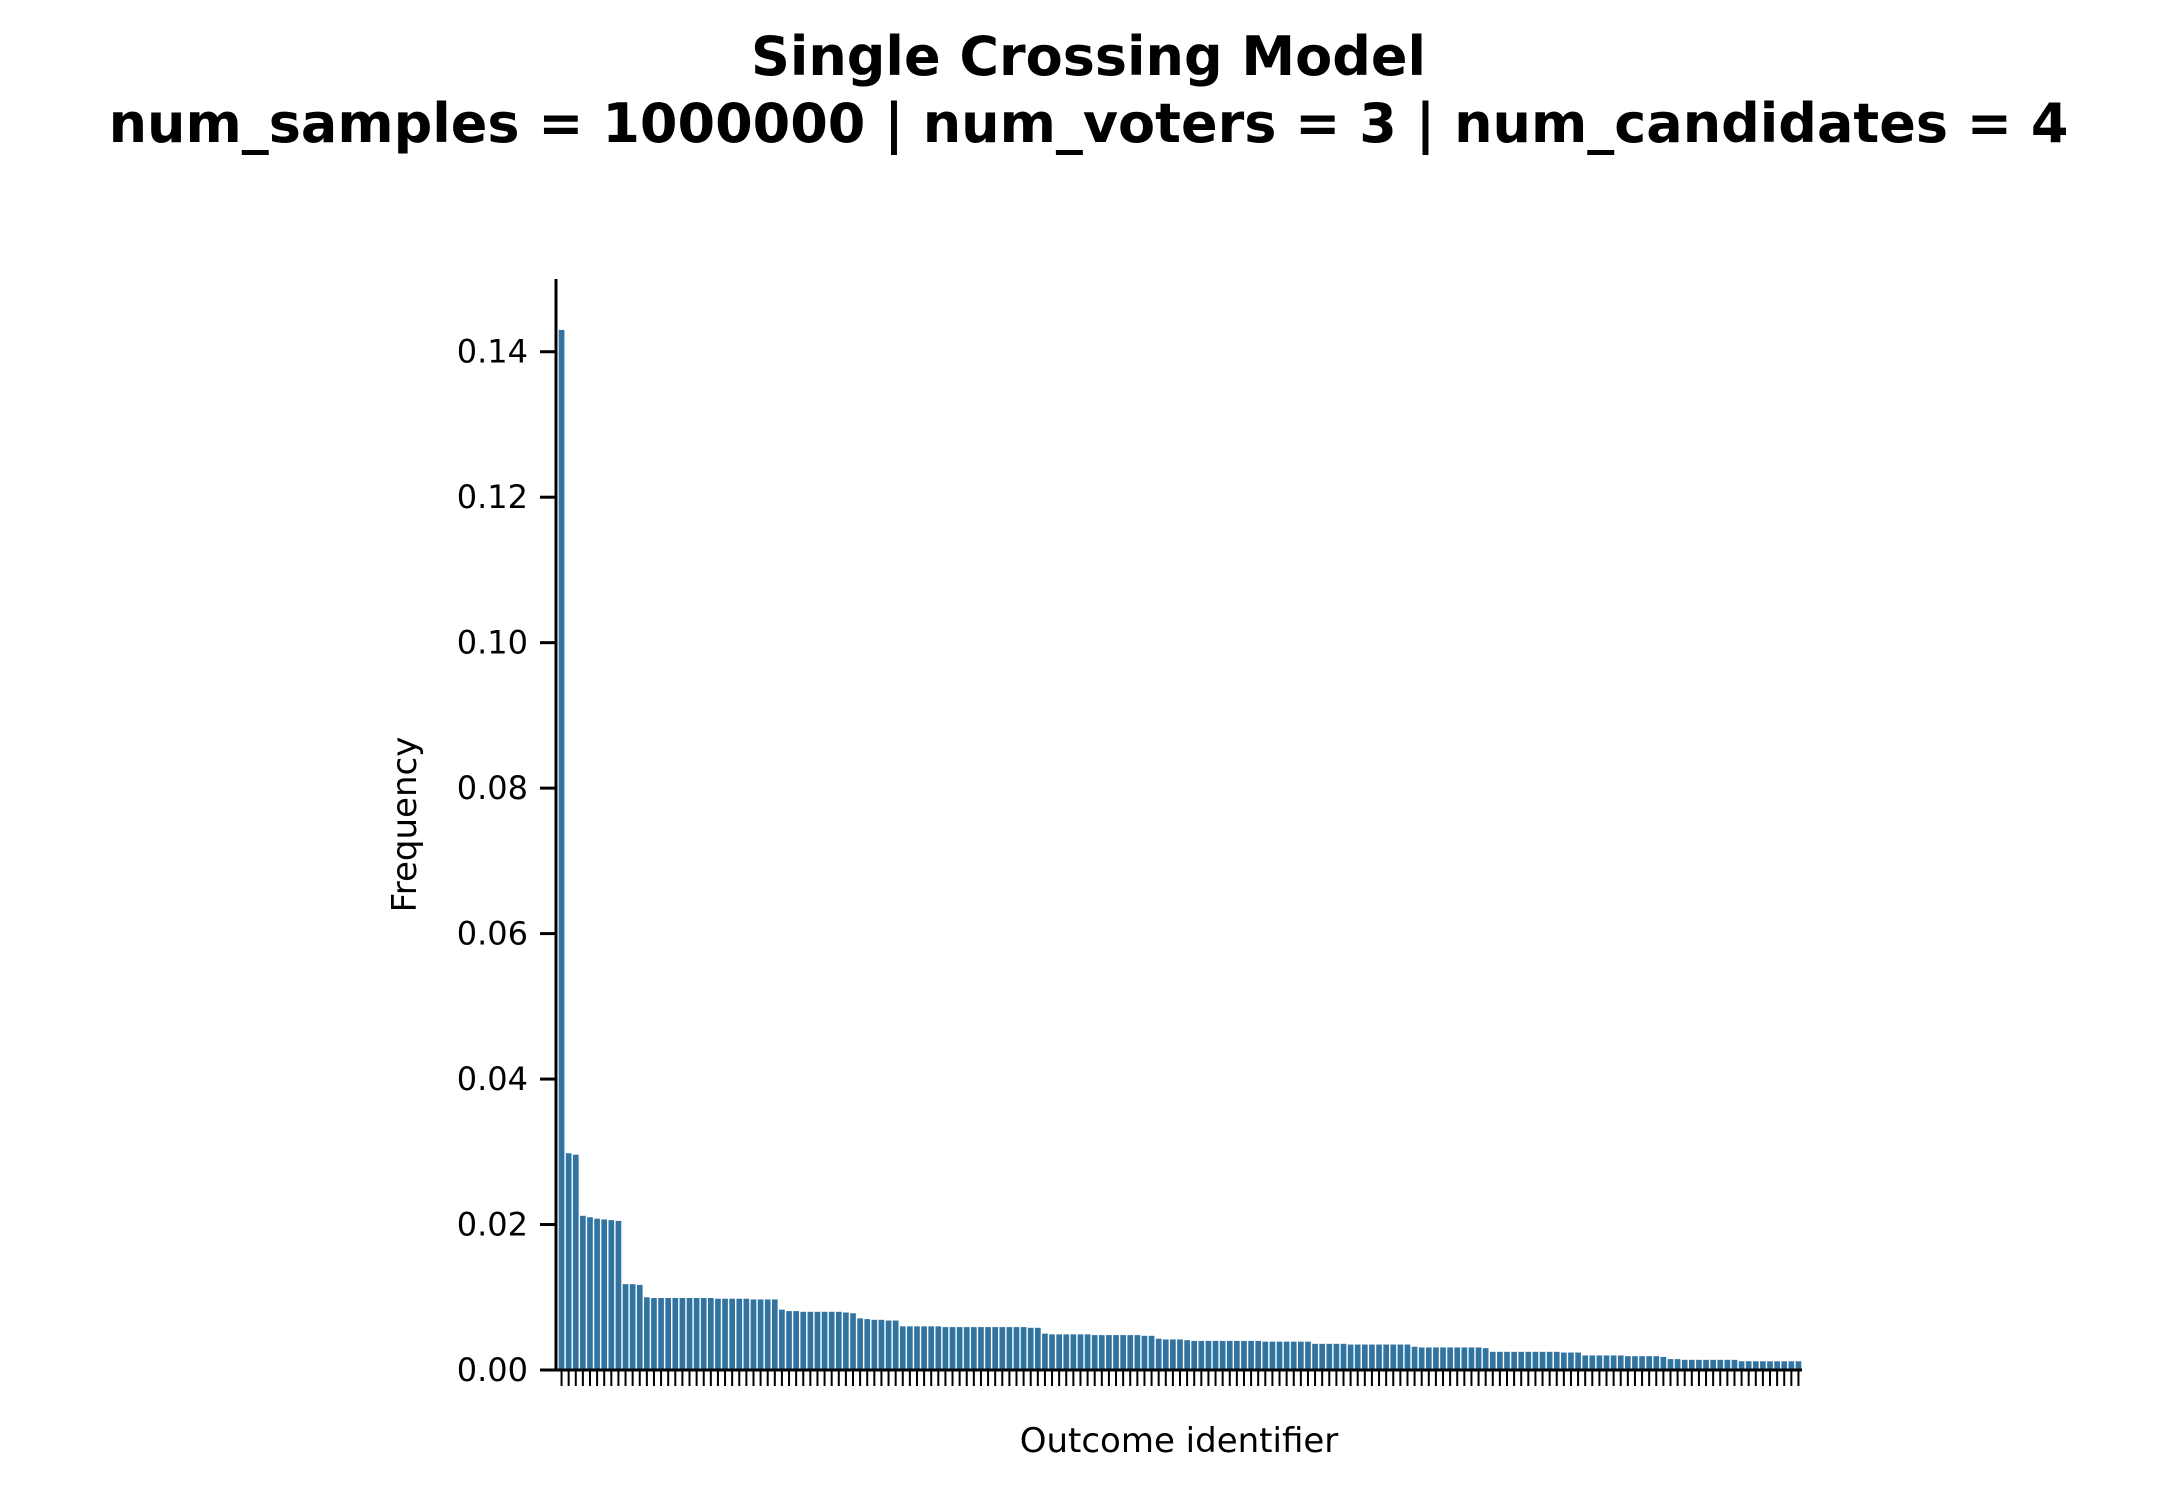 The image size is (2177, 1487). What do you see at coordinates (492, 1225) in the screenshot?
I see `y-tick-label: 0.02` at bounding box center [492, 1225].